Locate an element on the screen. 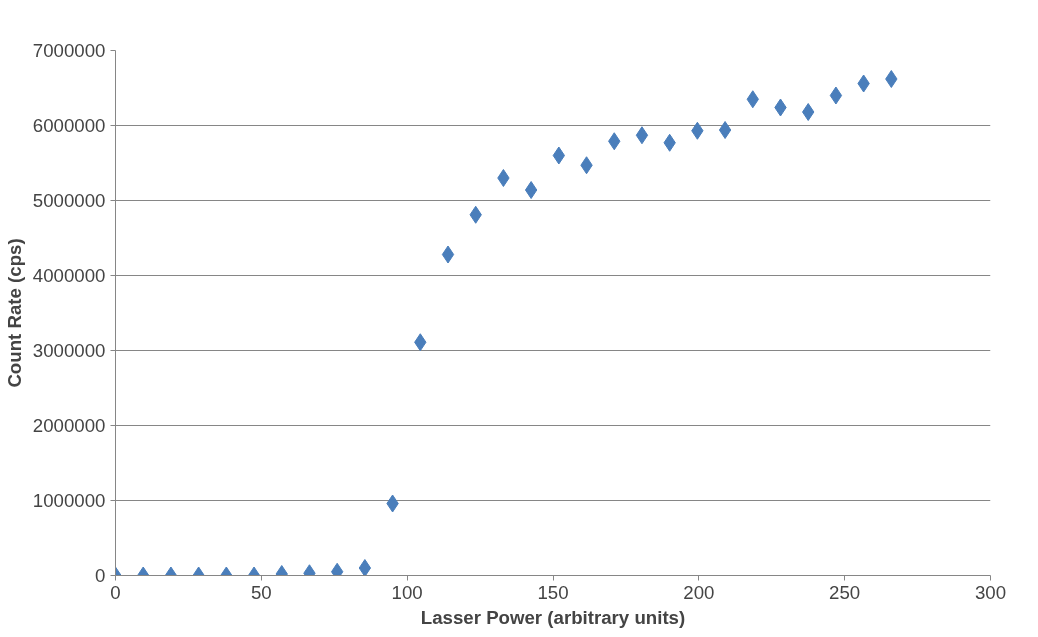  y-tick-label: 4000000 is located at coordinates (69, 275).